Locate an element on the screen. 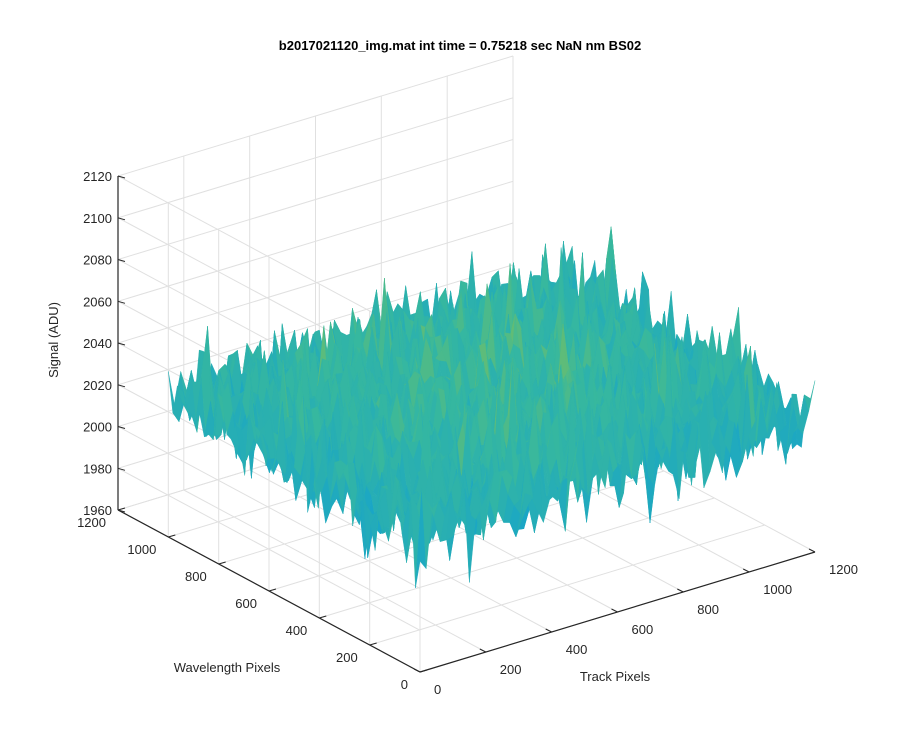 This screenshot has height=750, width=900. z-tick-label: 2060 is located at coordinates (97, 301).